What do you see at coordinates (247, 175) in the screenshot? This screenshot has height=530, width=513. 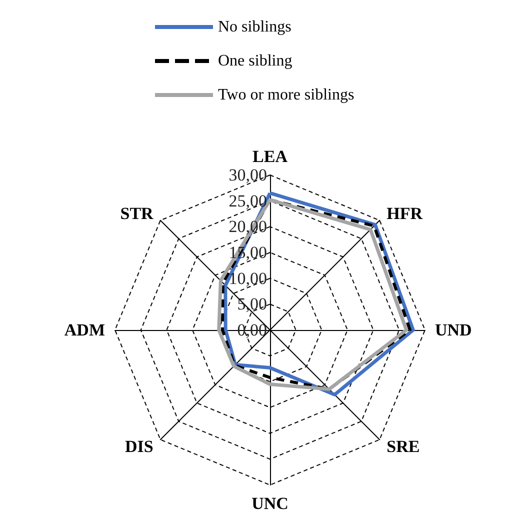 I see `y-tick-label: 30,00` at bounding box center [247, 175].